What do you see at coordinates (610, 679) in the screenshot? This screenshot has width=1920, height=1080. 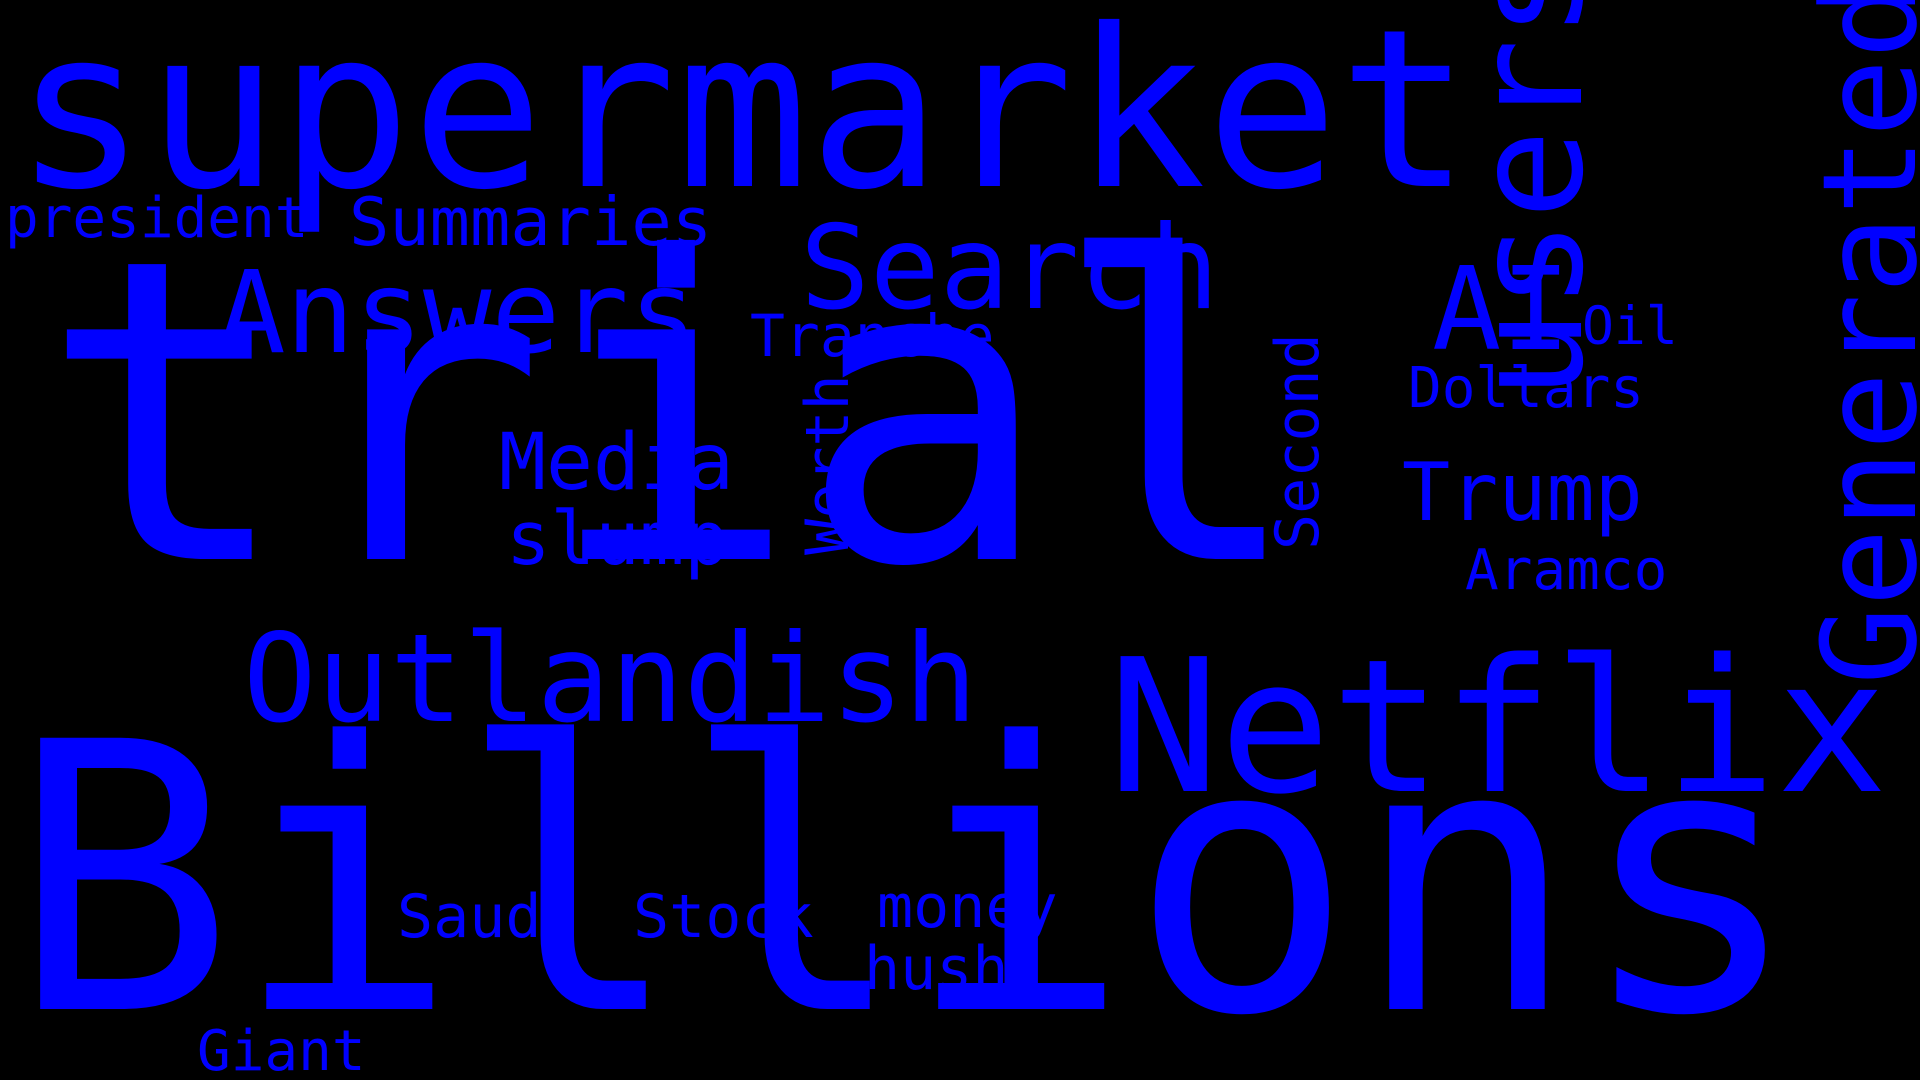 I see `word-outlandish: Outlandish` at bounding box center [610, 679].